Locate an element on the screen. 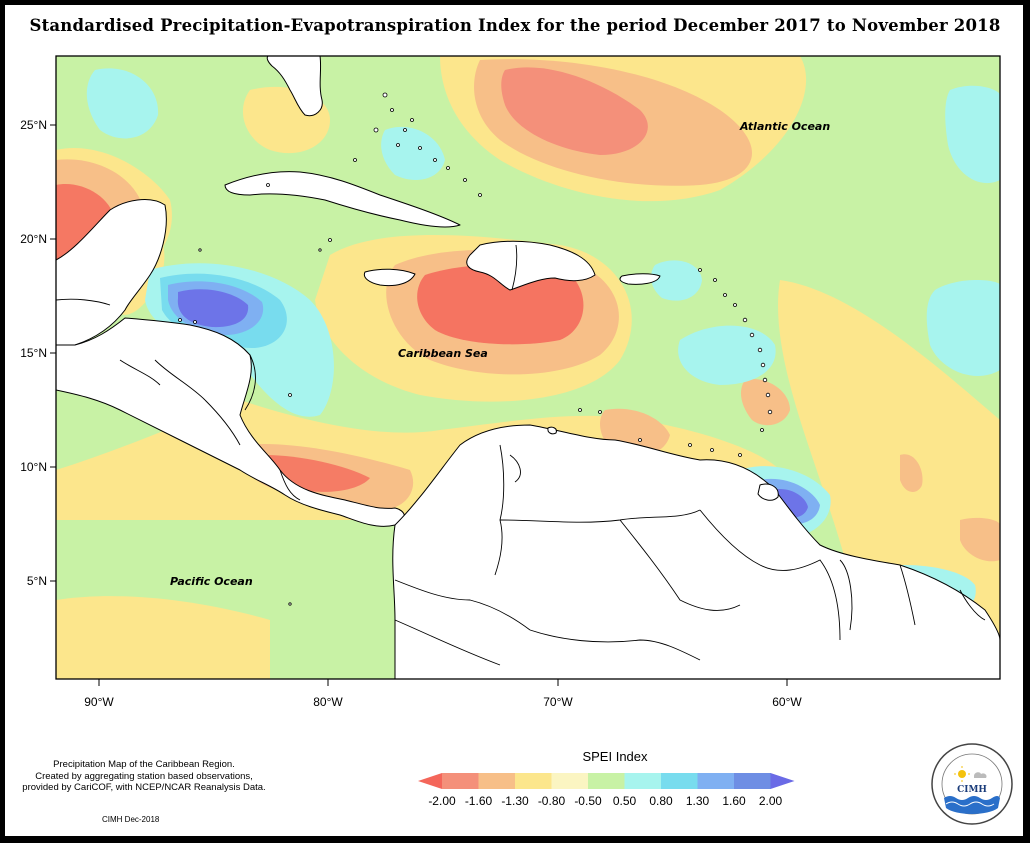  wet-zone-honduras-max is located at coordinates (213, 308).